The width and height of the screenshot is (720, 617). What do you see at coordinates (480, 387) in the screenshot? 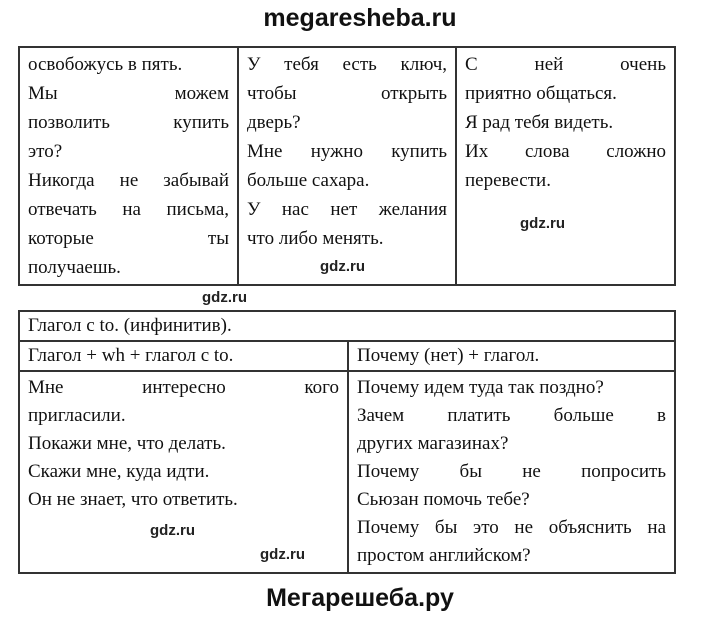
I see `text-line: Почему идем туда так поздно?` at bounding box center [480, 387].